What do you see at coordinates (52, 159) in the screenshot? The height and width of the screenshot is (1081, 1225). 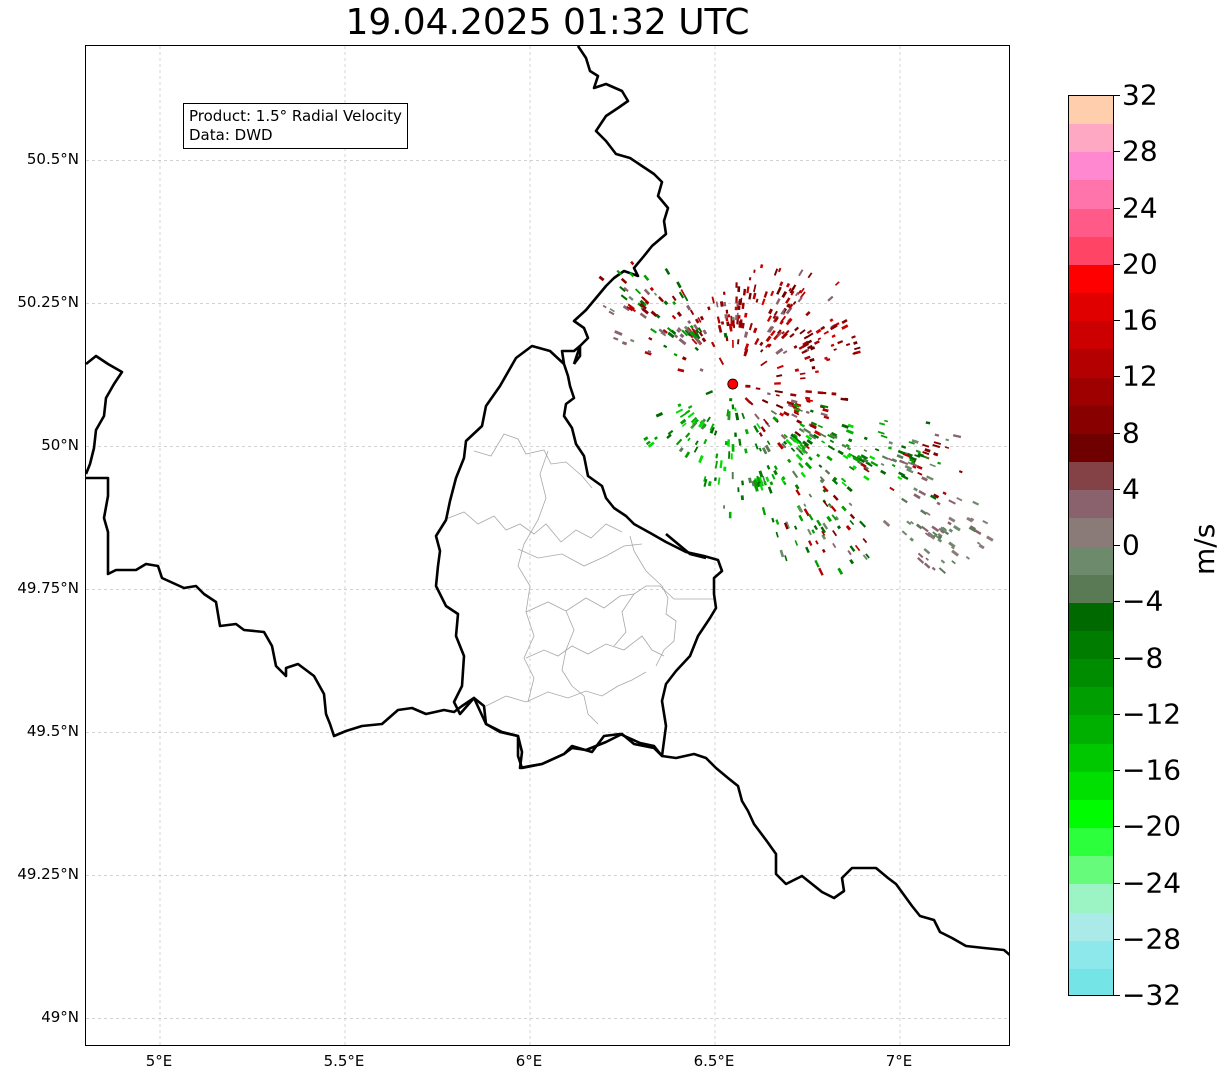 I see `y-tick-label: 50.5°N` at bounding box center [52, 159].